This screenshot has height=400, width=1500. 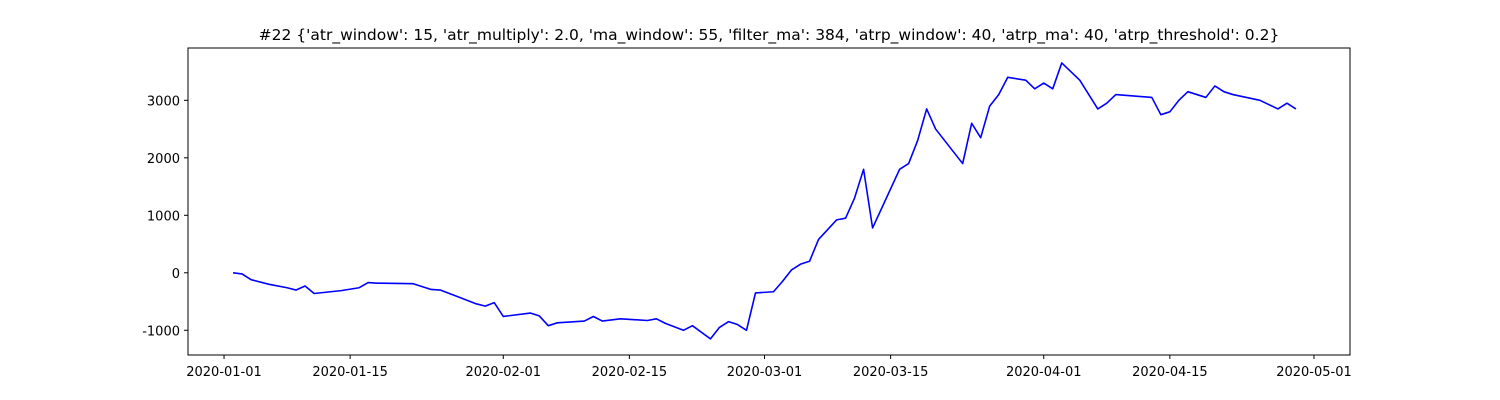 I want to click on x-tick-label: 2020-02-01, so click(x=503, y=372).